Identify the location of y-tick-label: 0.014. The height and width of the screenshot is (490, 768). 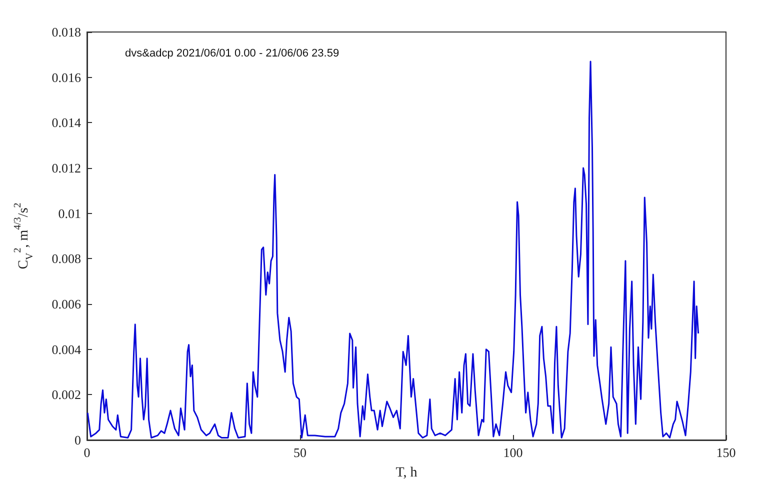
(67, 122).